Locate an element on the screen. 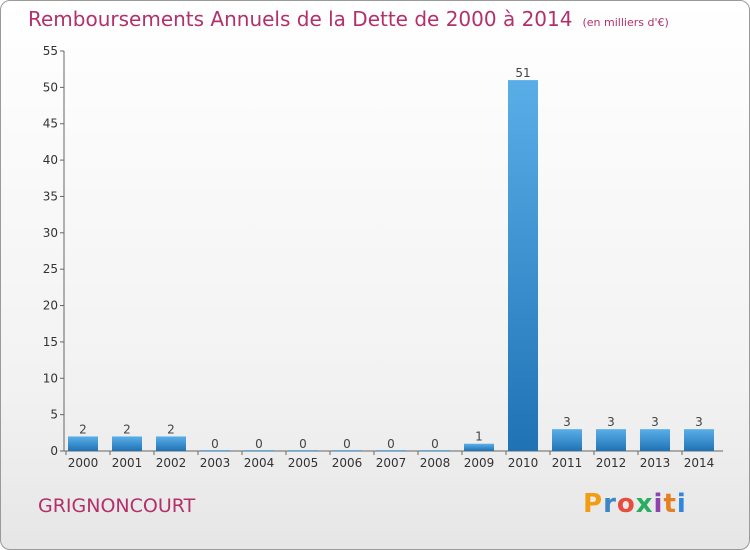 This screenshot has width=750, height=550. y-tick-label: 35 is located at coordinates (50, 196).